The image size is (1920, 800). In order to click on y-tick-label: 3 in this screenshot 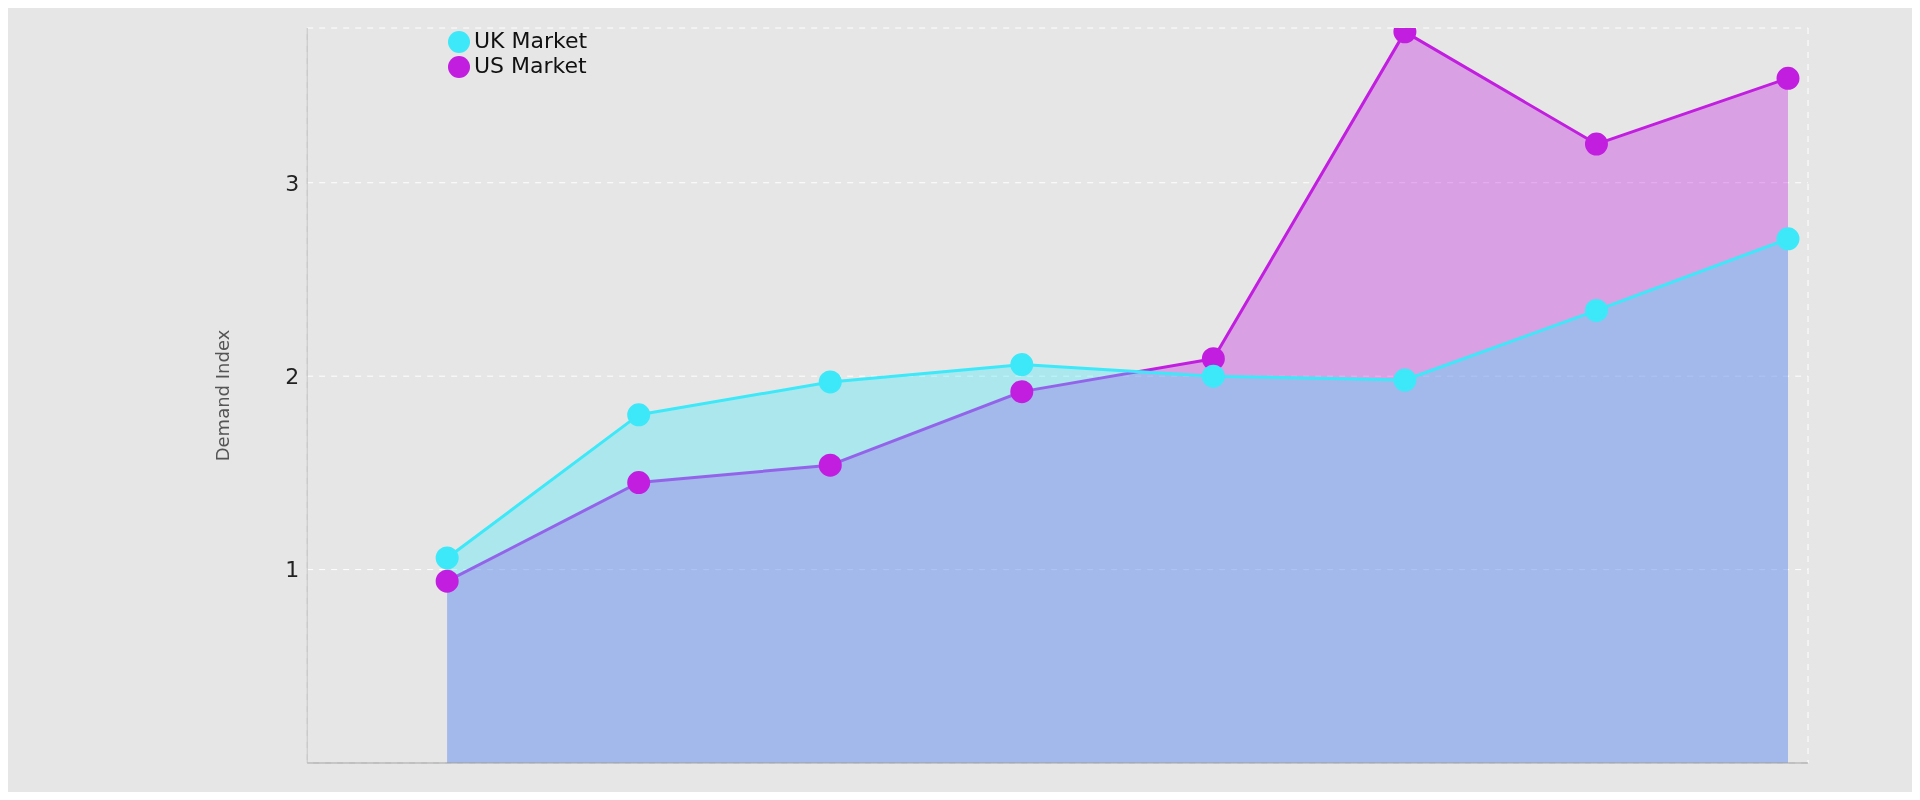, I will do `click(292, 183)`.